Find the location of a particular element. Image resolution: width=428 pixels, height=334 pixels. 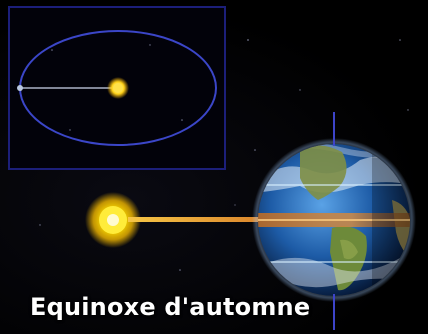

inset-earth-marker is located at coordinates (20, 88).